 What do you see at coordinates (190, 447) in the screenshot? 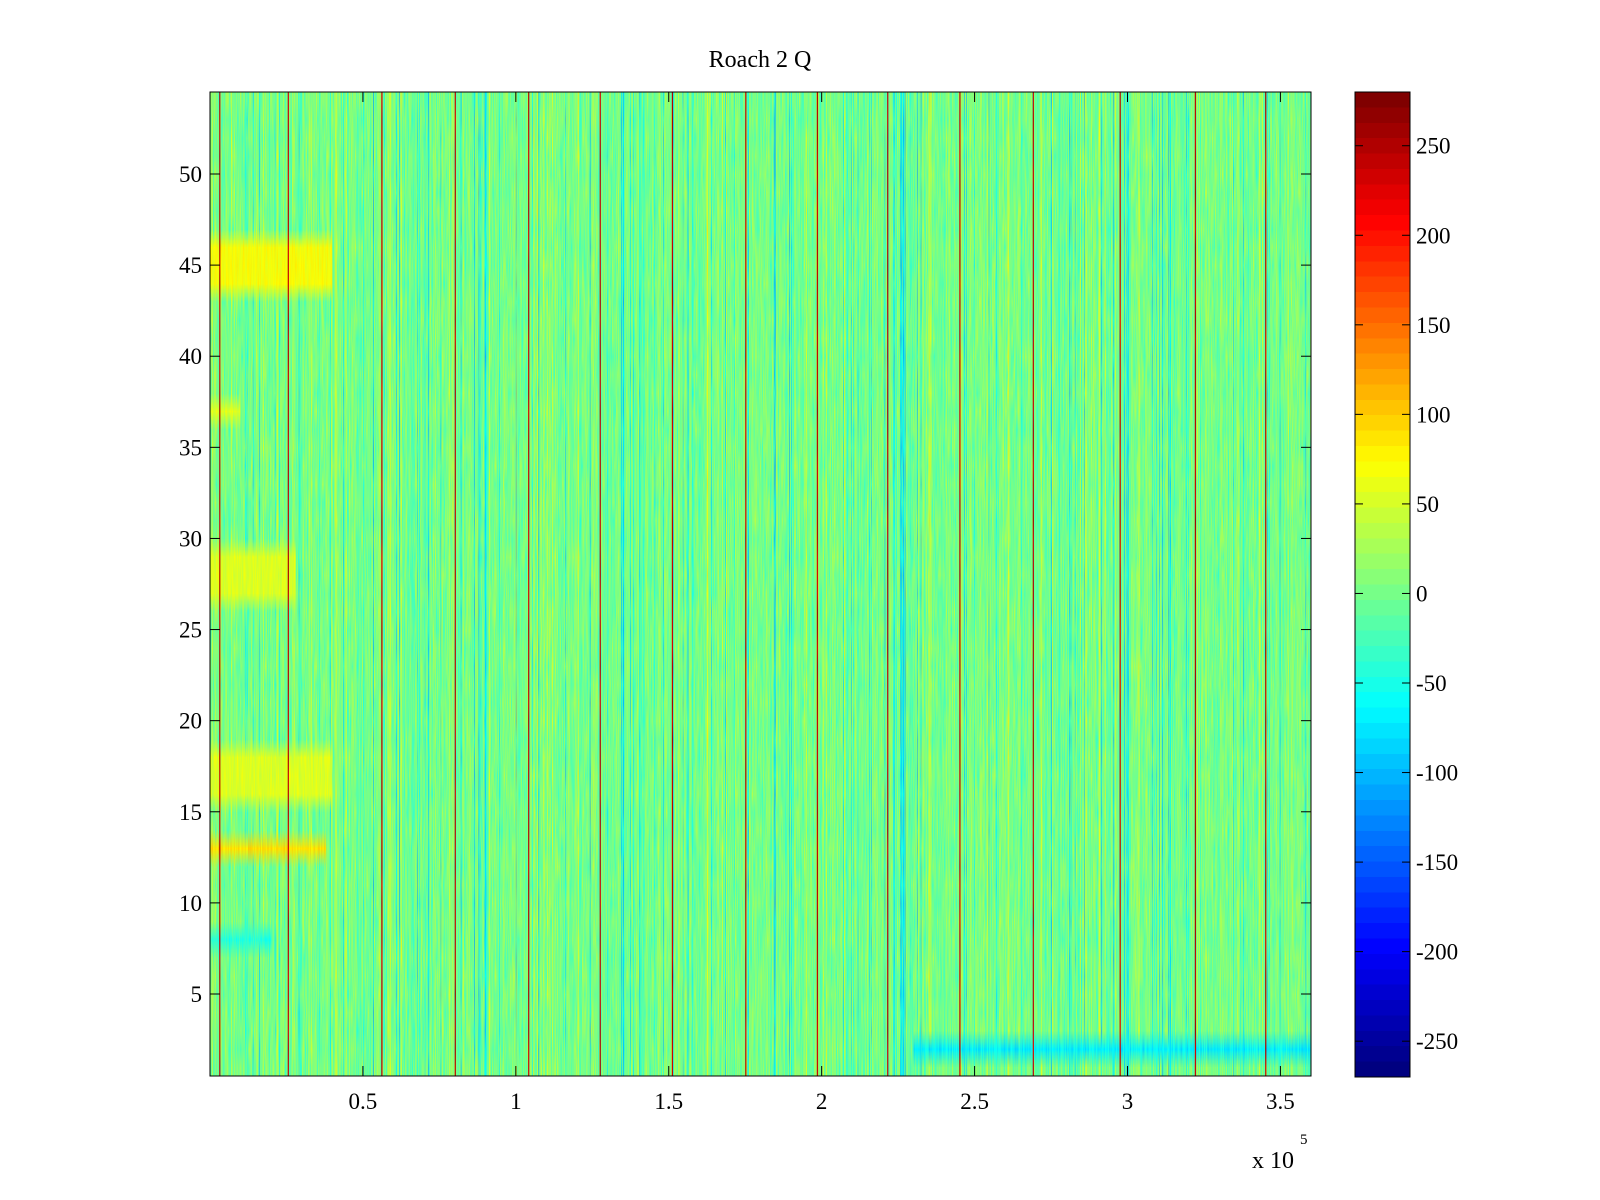
I see `y-tick-label: 35` at bounding box center [190, 447].